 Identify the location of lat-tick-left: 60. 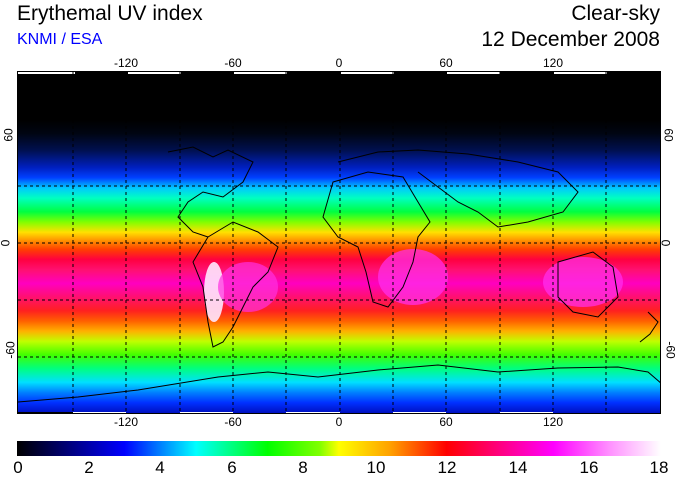
(8, 135).